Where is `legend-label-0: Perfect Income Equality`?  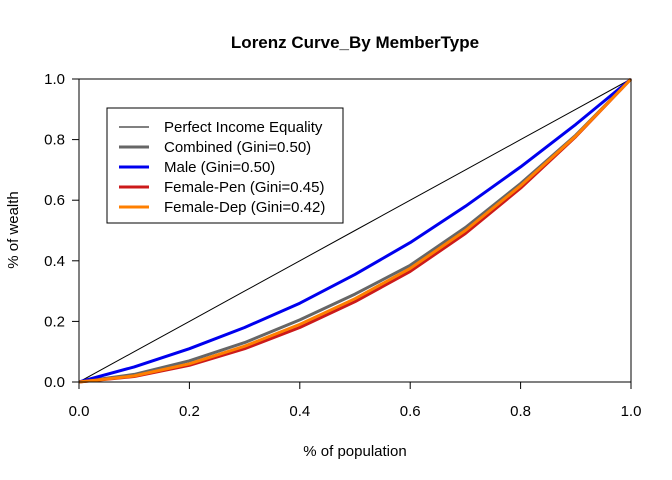
legend-label-0: Perfect Income Equality is located at coordinates (243, 127).